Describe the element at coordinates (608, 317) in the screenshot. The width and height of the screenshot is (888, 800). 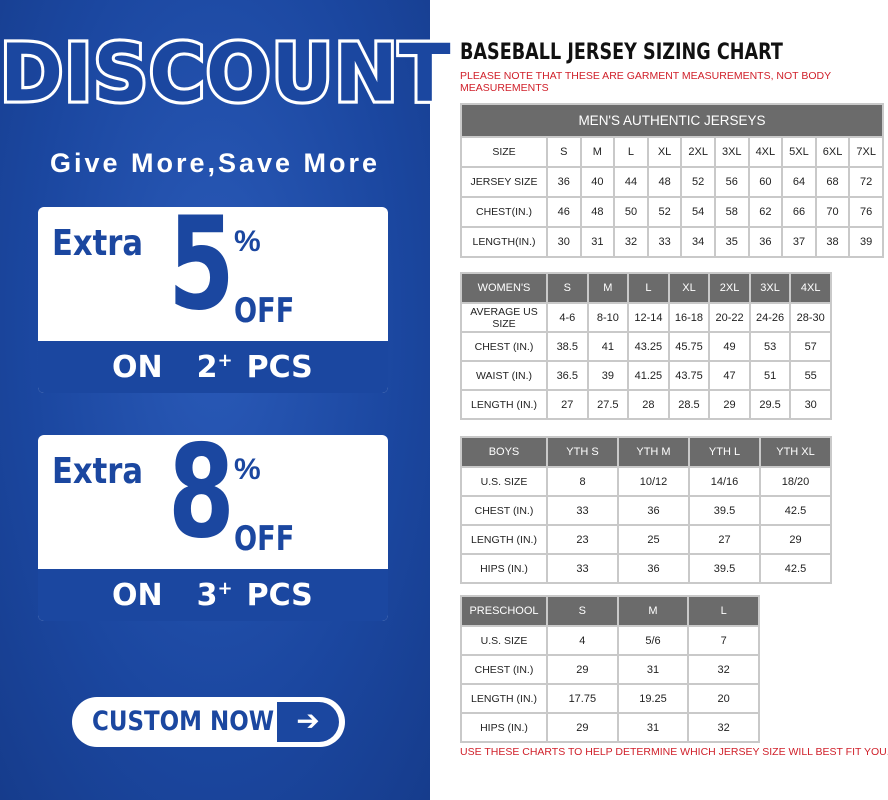
I see `table-cell: 8-10` at that location.